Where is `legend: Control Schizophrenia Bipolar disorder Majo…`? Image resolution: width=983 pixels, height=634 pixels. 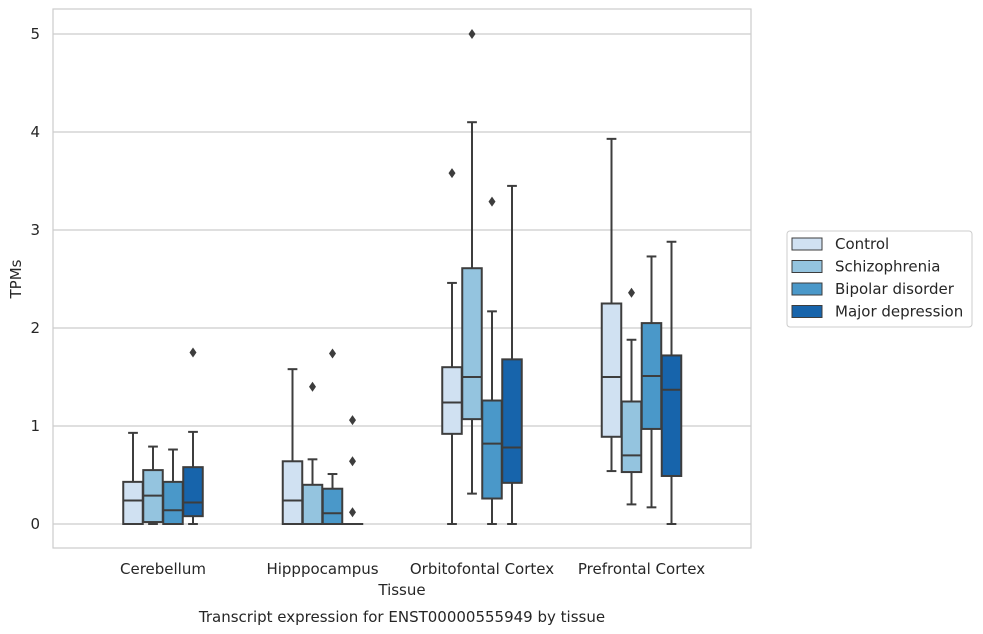 legend: Control Schizophrenia Bipolar disorder Majo… is located at coordinates (879, 279).